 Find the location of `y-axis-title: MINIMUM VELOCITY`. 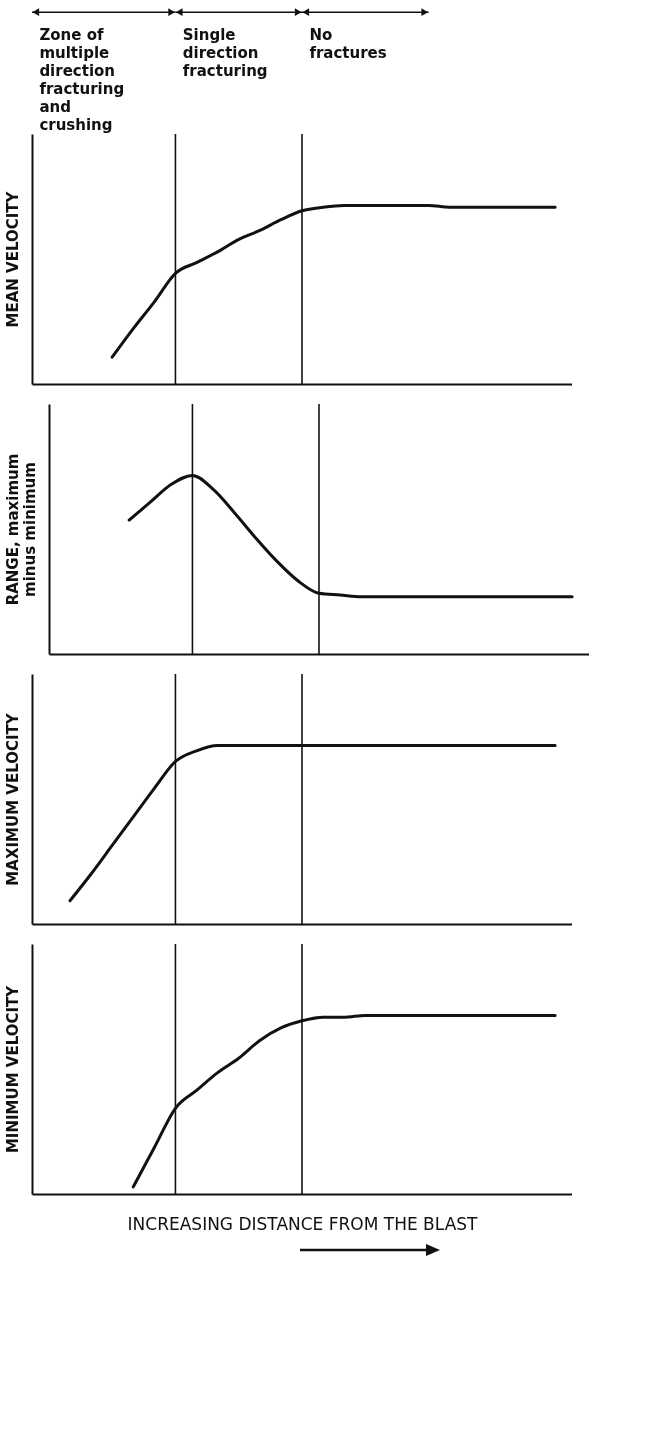

y-axis-title: MINIMUM VELOCITY is located at coordinates (12, 1069).